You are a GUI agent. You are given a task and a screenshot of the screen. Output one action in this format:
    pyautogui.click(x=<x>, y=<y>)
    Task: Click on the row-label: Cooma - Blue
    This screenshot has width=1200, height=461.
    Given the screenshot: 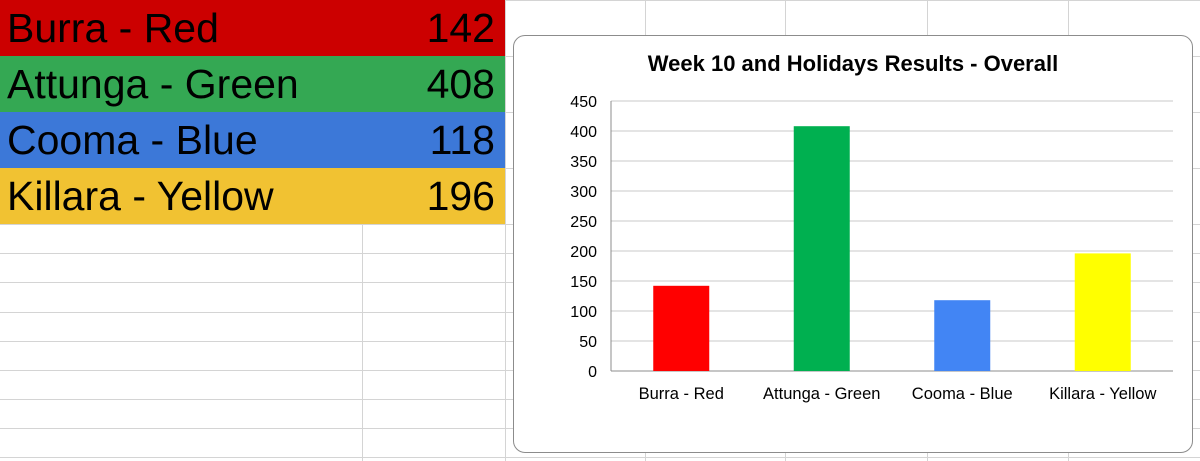 What is the action you would take?
    pyautogui.click(x=132, y=139)
    